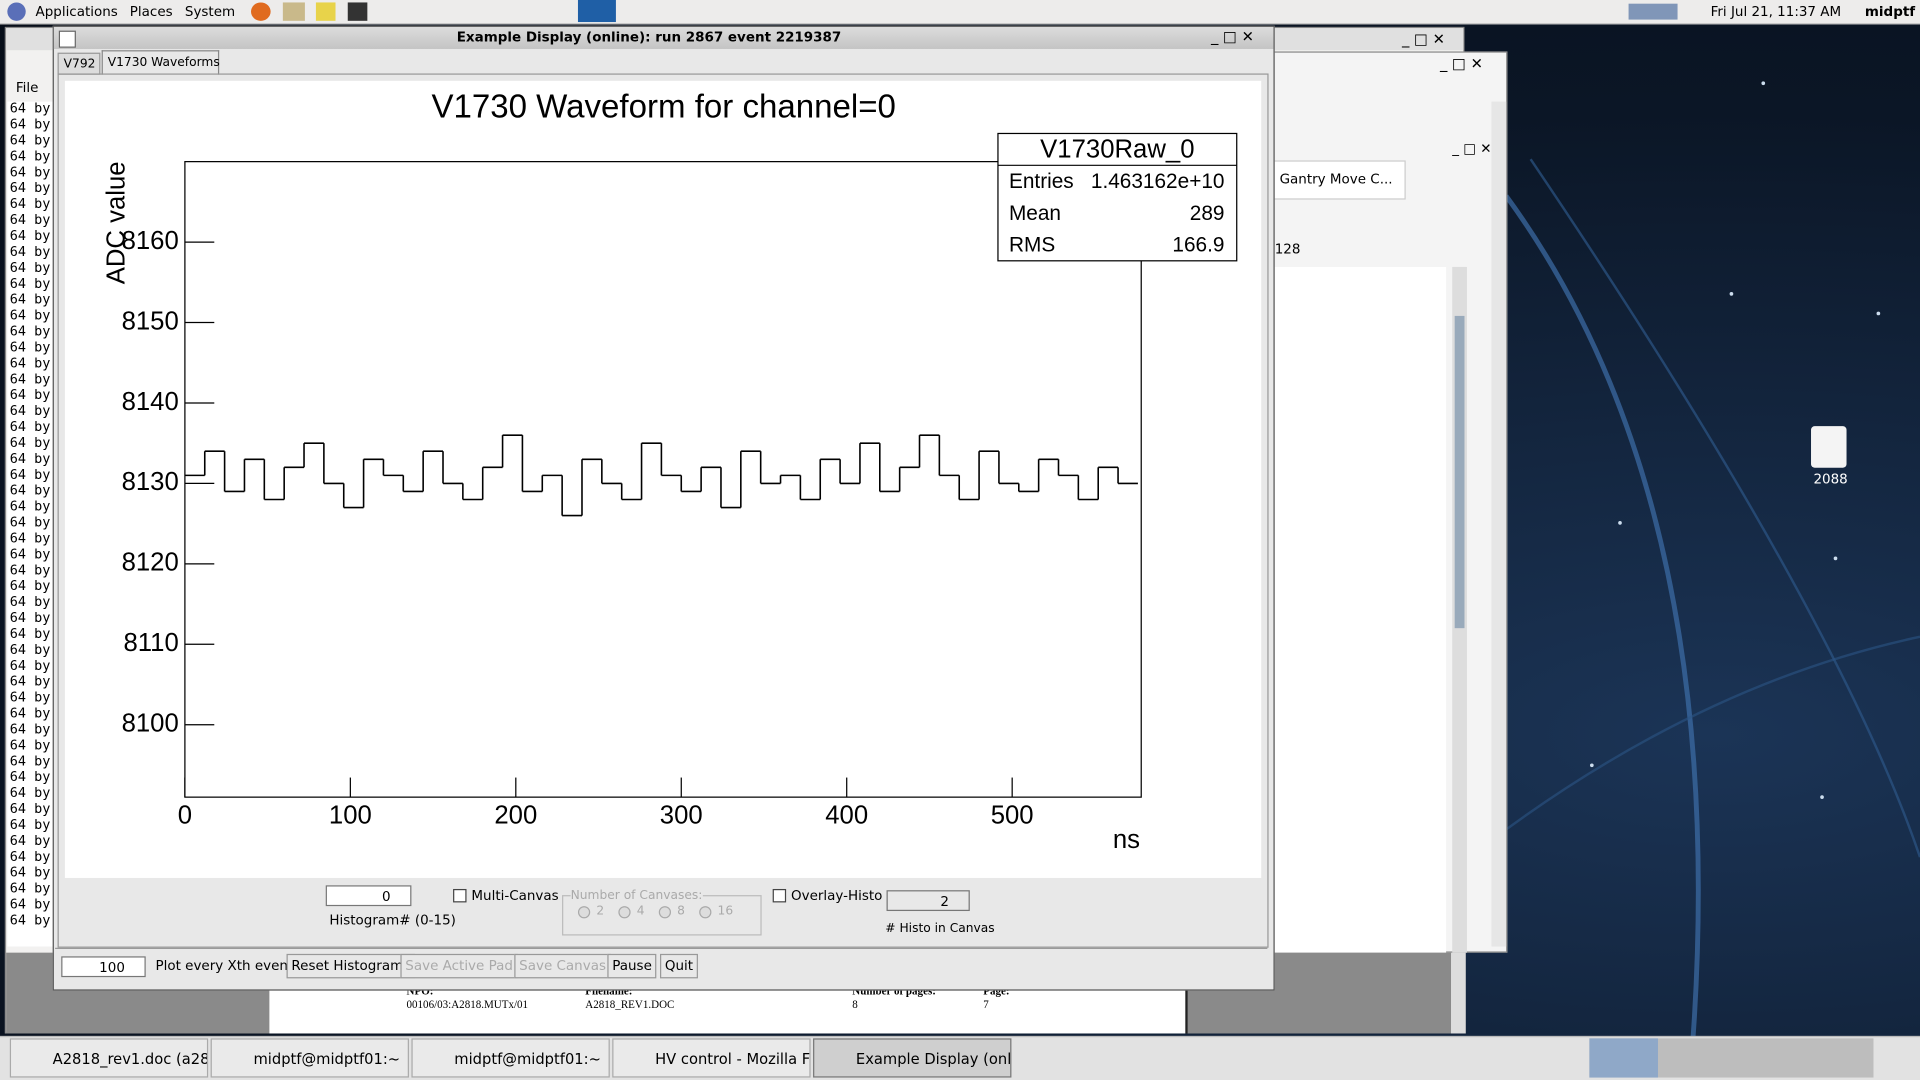  What do you see at coordinates (467, 1004) in the screenshot?
I see `doc-value: 00106/03:A2818.MUTx/01` at bounding box center [467, 1004].